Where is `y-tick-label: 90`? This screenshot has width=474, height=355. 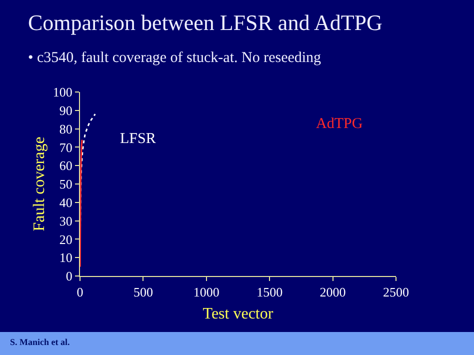
y-tick-label: 90 is located at coordinates (65, 110).